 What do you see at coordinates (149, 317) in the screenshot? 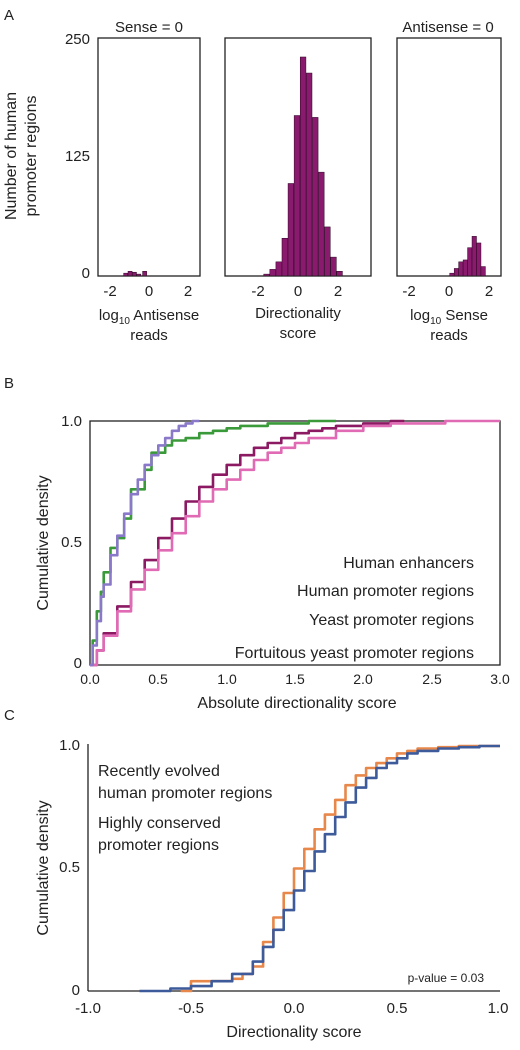
I see `a1-xlabel-line1: log10 Antisense` at bounding box center [149, 317].